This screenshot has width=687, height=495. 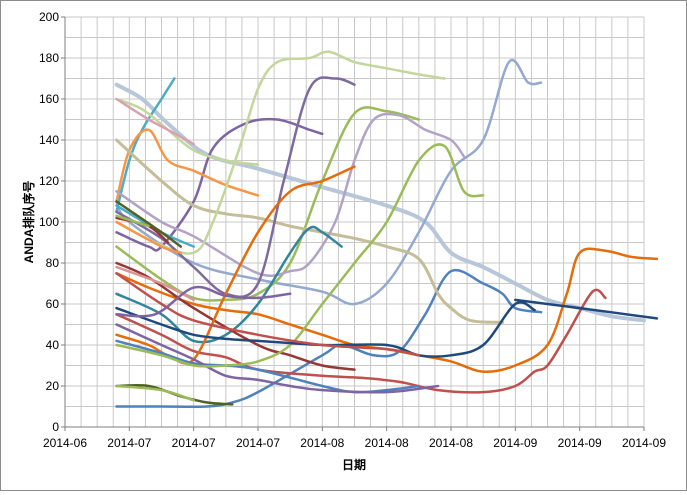 What do you see at coordinates (49, 222) in the screenshot?
I see `y-tick-label: 100` at bounding box center [49, 222].